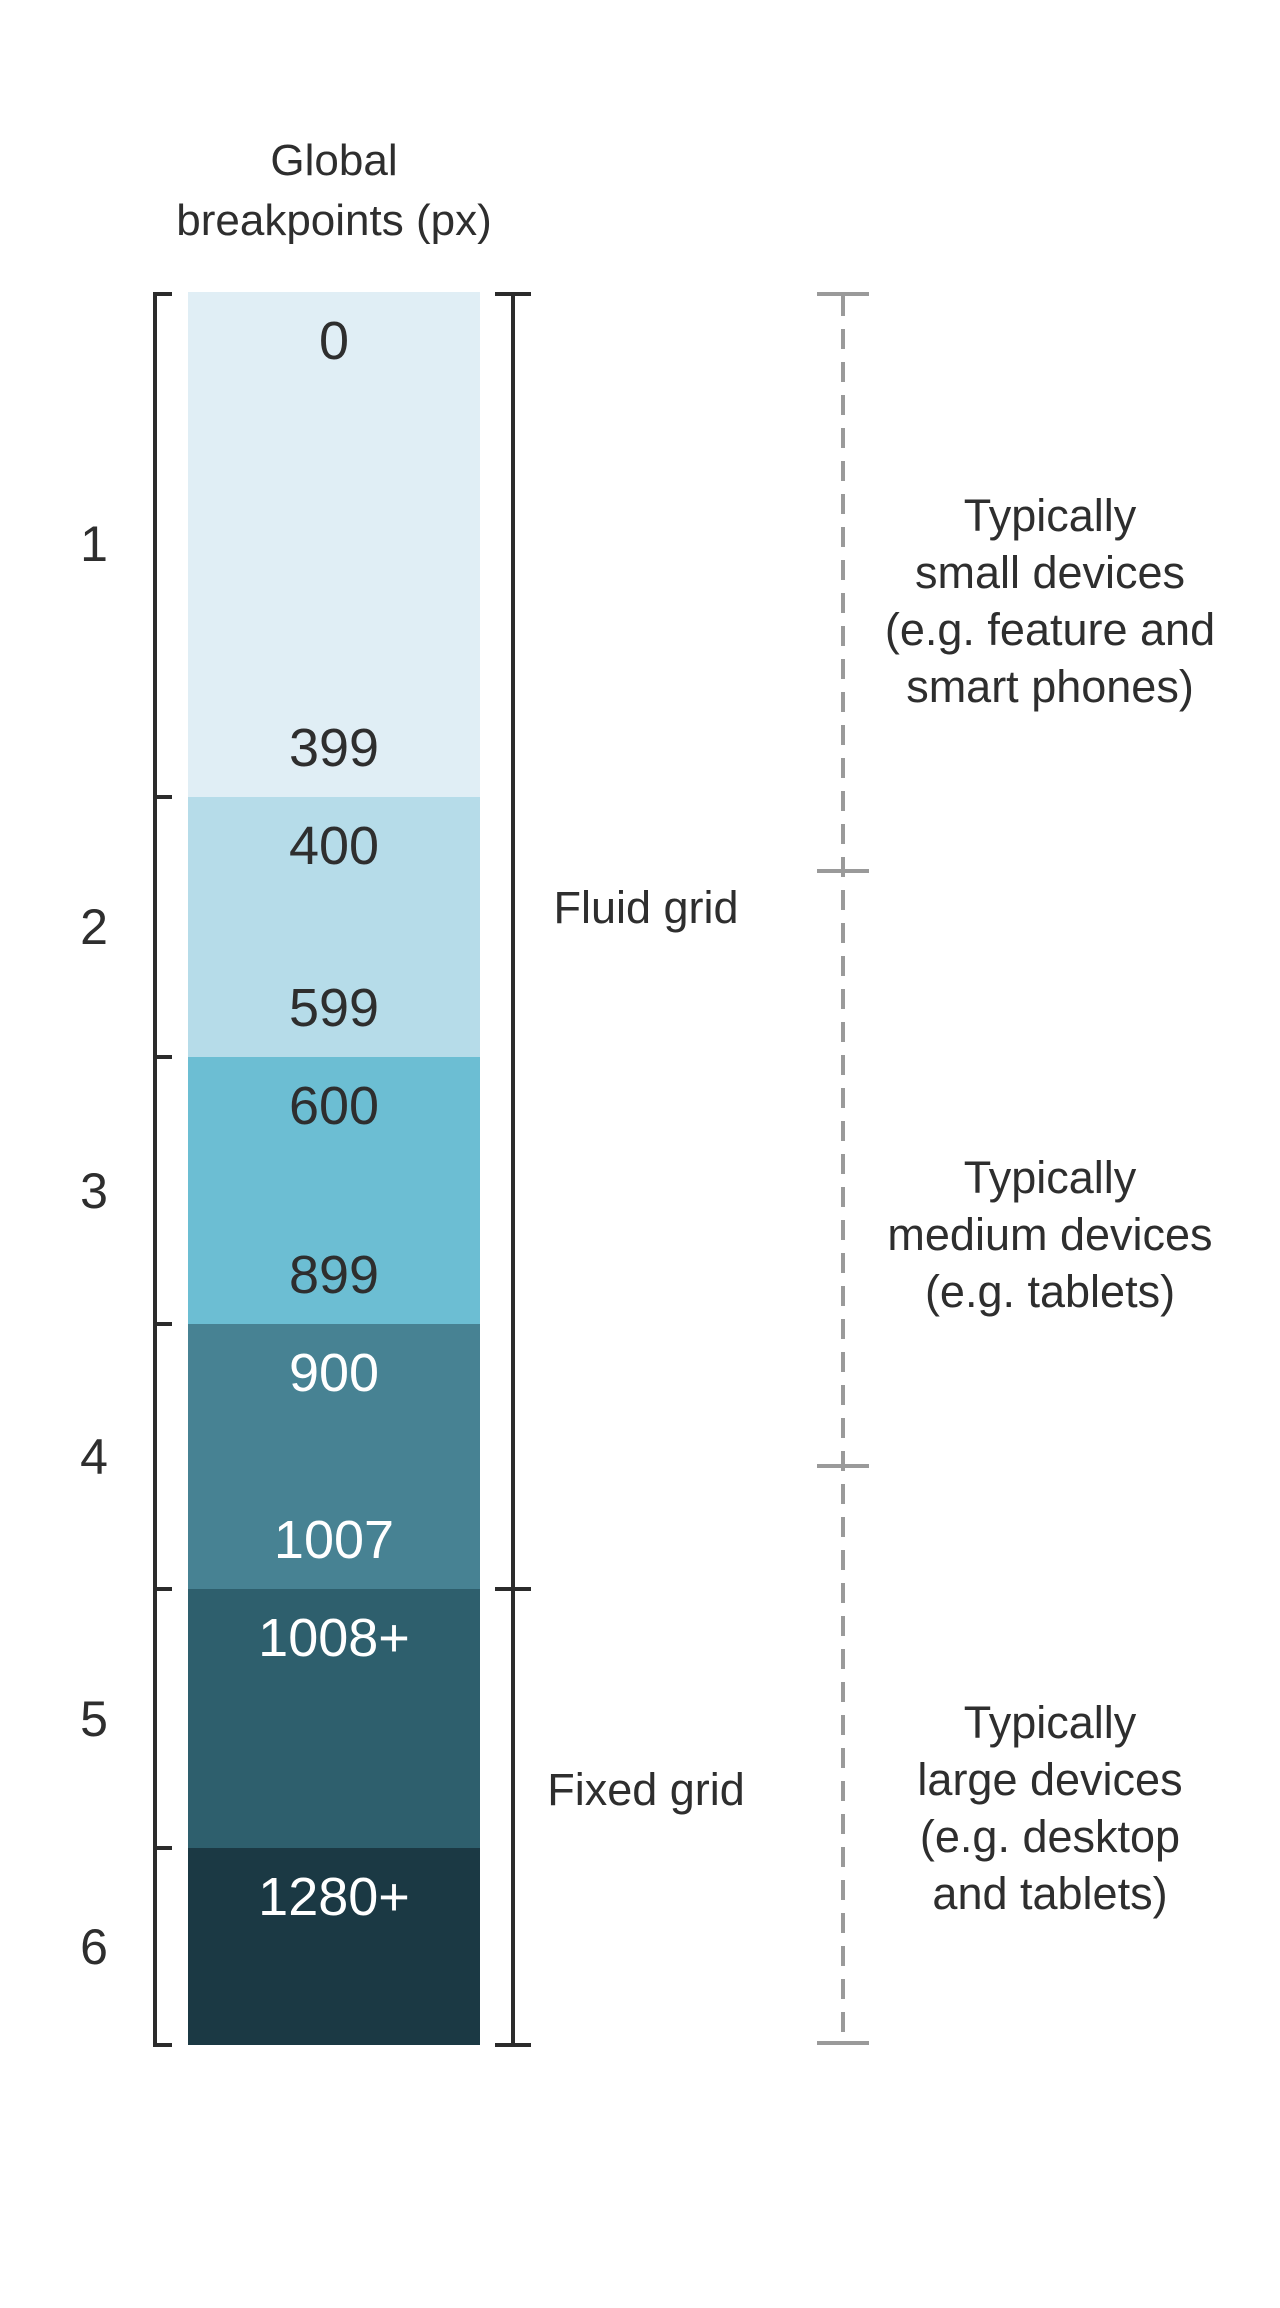 This screenshot has height=2308, width=1280. Describe the element at coordinates (334, 160) in the screenshot. I see `diagram-title-line1: Global` at that location.